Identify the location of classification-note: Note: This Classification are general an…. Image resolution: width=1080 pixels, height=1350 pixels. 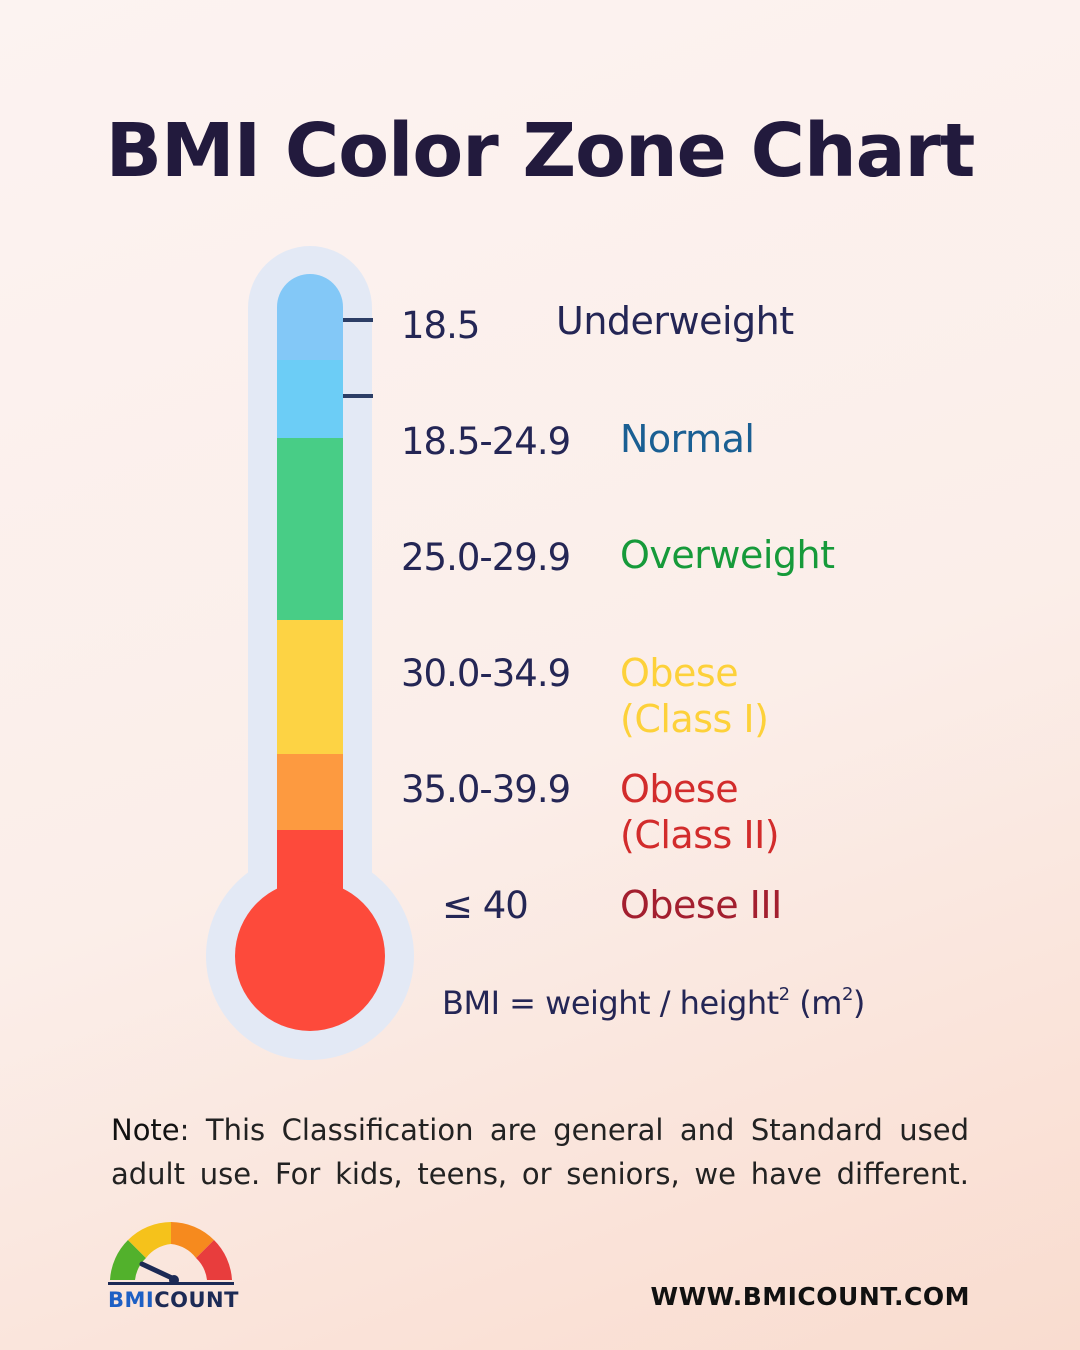
(540, 1152).